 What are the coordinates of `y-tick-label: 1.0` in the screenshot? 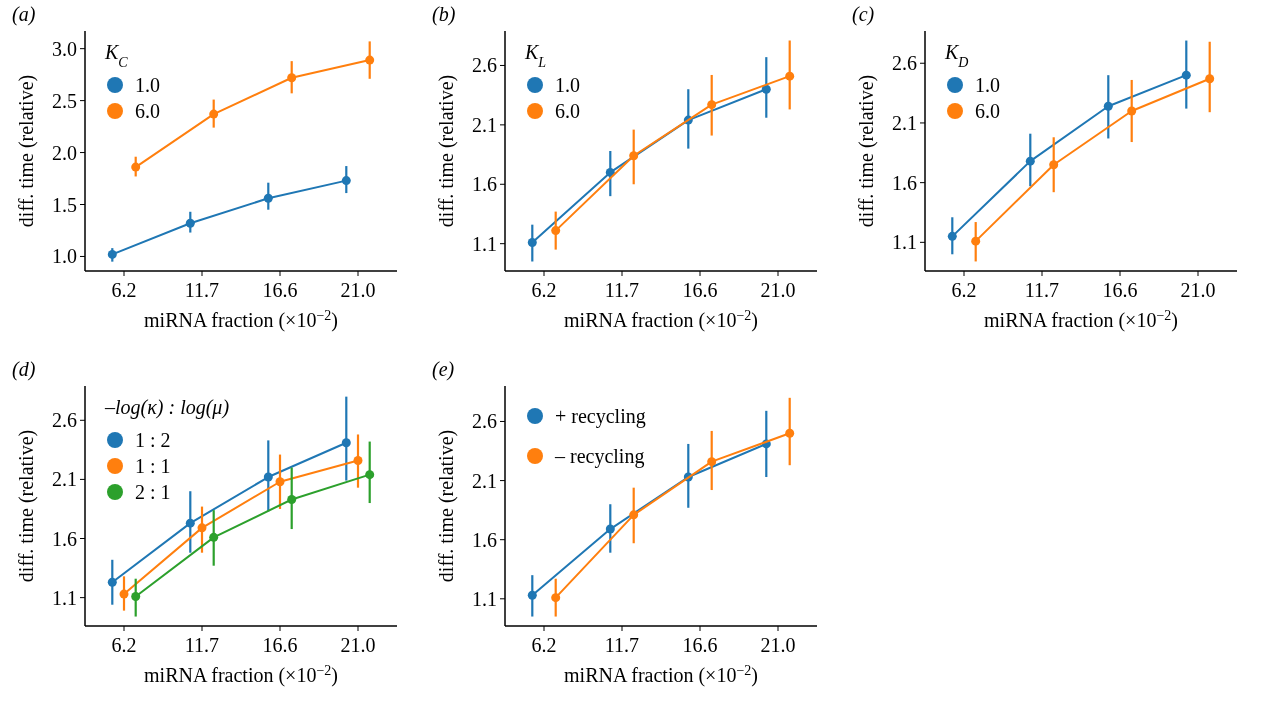 It's located at (64, 256).